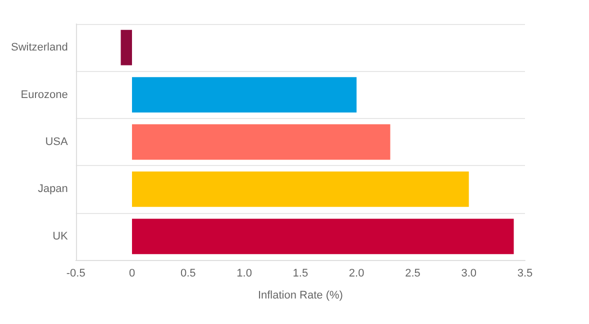  I want to click on y-tick-label: Japan, so click(53, 189).